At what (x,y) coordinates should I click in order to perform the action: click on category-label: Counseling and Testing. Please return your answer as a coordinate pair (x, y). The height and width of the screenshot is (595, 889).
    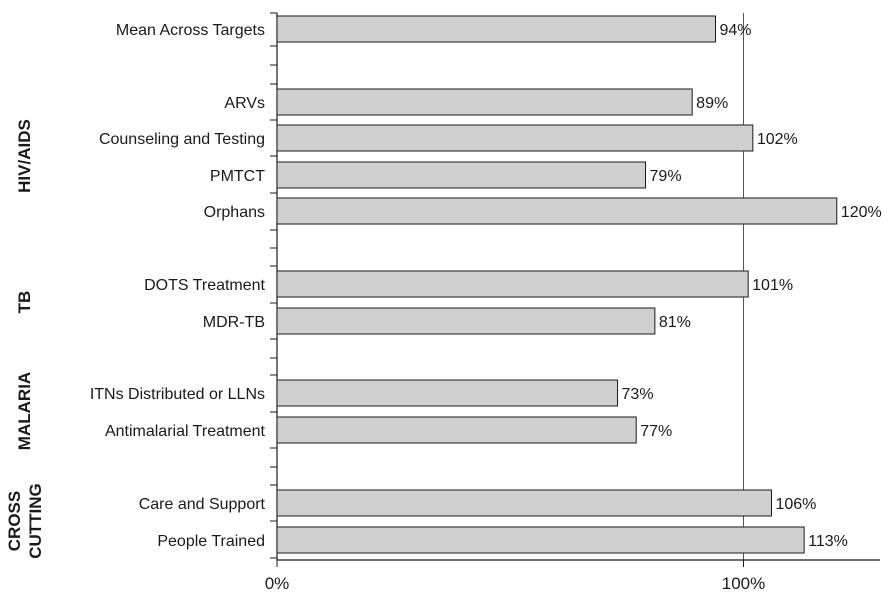
    Looking at the image, I should click on (182, 139).